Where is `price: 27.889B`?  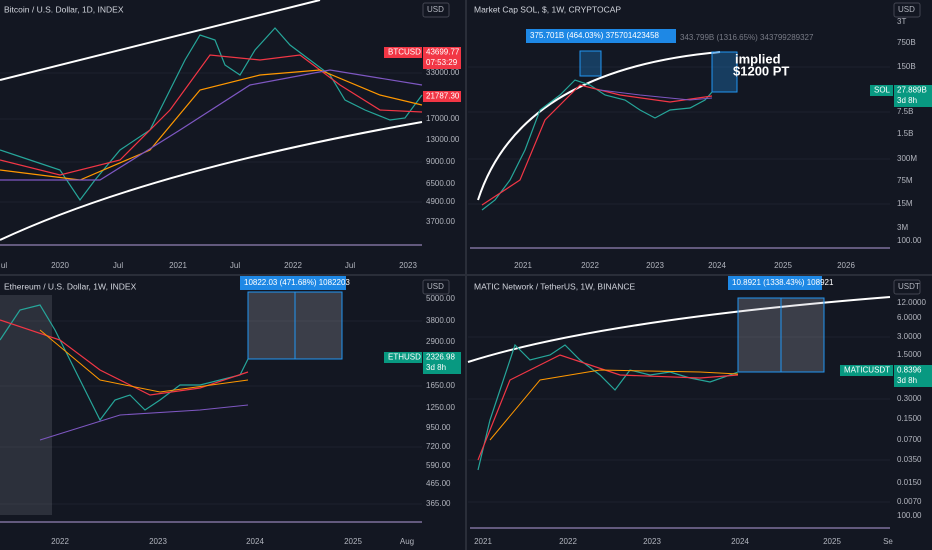 price: 27.889B is located at coordinates (912, 90).